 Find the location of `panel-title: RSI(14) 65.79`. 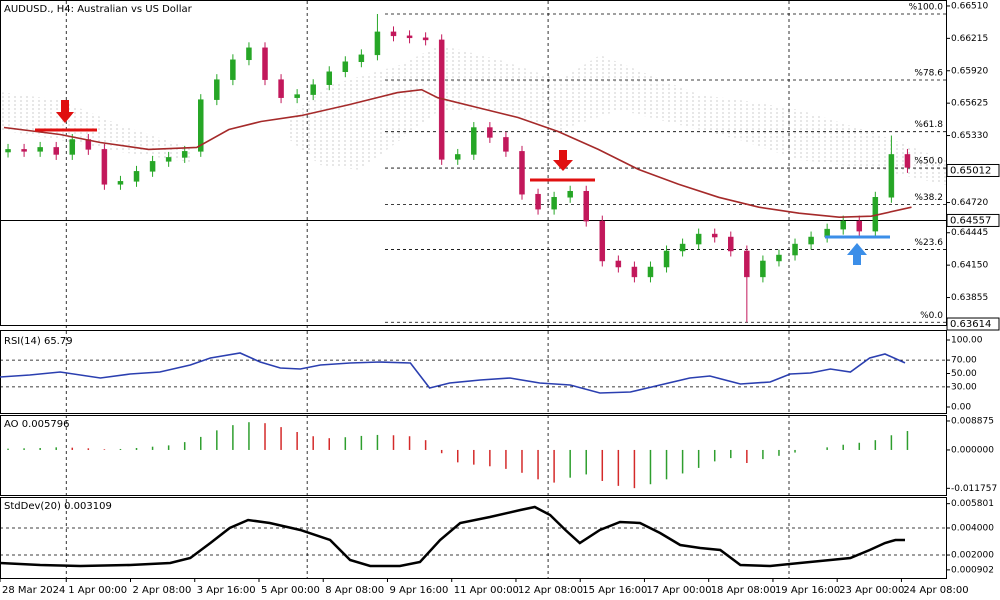

panel-title: RSI(14) 65.79 is located at coordinates (38, 341).